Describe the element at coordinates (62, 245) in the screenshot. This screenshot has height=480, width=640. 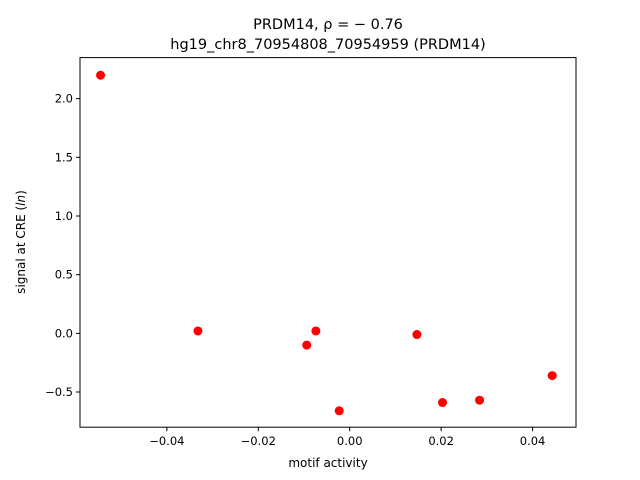
I see `y-axis-ticks: −0.5 0.0 0.5 1.0 1.5 2.0` at that location.